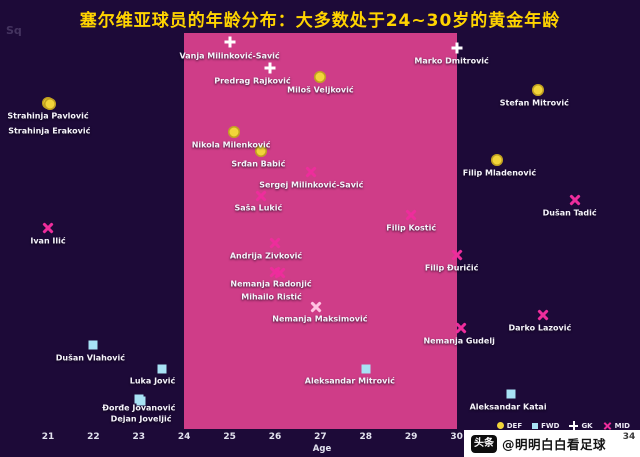 Image resolution: width=640 pixels, height=457 pixels. What do you see at coordinates (266, 256) in the screenshot?
I see `player-label: Andrija Zivković` at bounding box center [266, 256].